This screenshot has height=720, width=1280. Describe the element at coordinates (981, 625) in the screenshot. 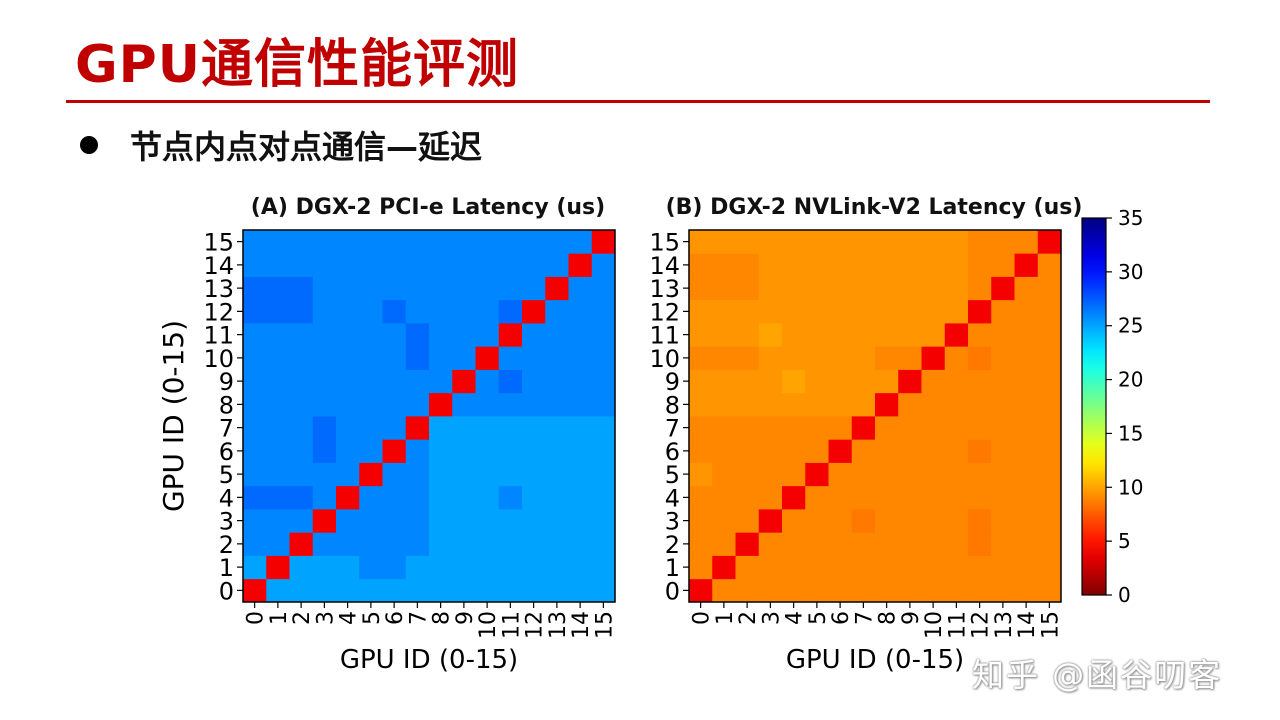

I see `x-tick-label: 12` at that location.